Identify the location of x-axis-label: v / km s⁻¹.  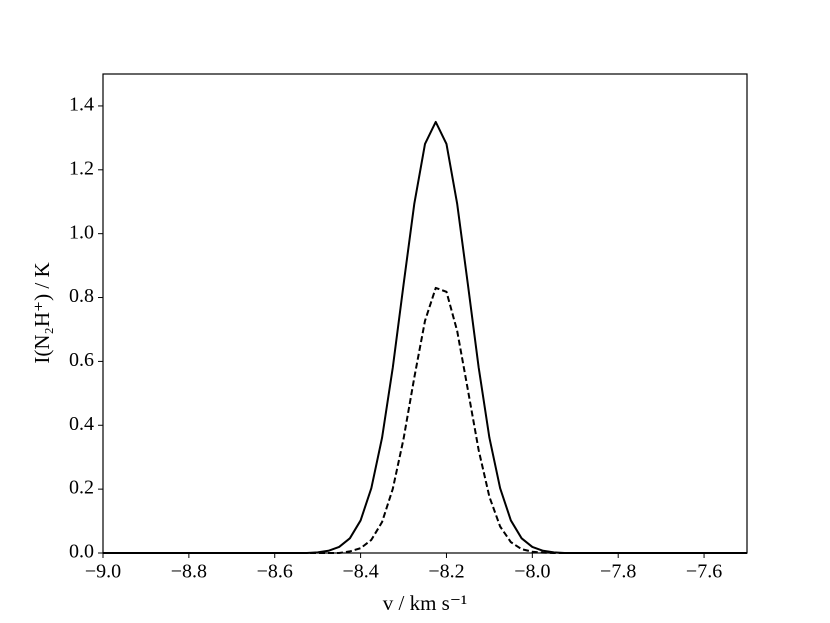
(425, 603).